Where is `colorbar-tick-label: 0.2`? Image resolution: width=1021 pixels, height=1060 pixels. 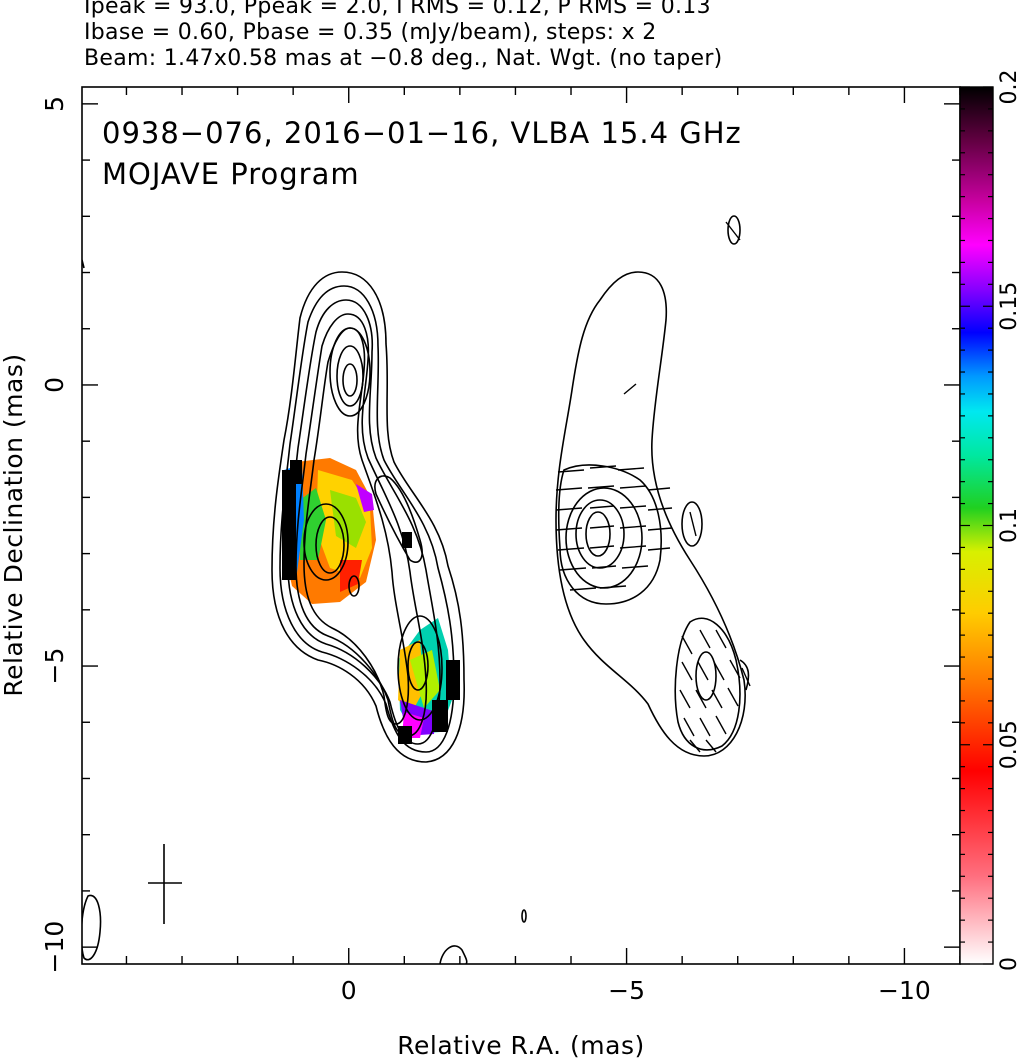
colorbar-tick-label: 0.2 is located at coordinates (1009, 87).